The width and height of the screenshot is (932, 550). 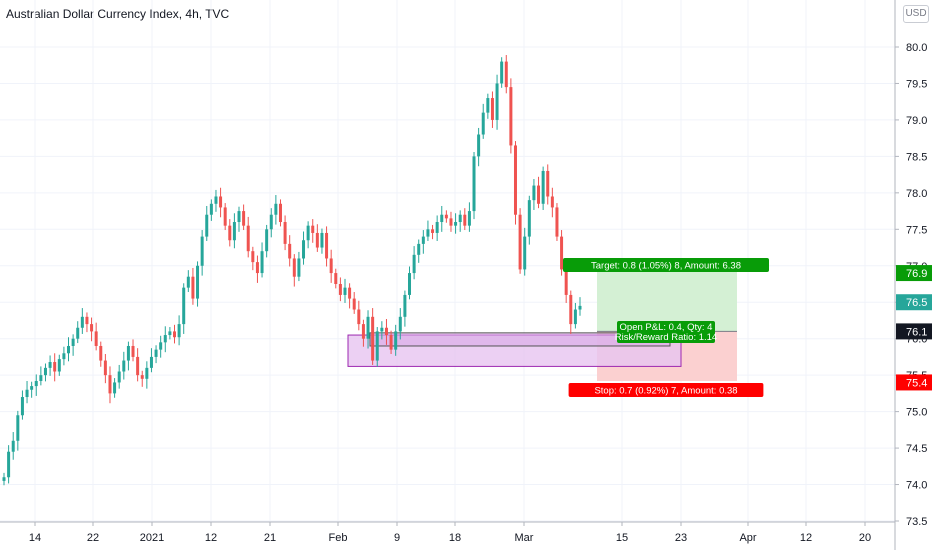 What do you see at coordinates (916, 84) in the screenshot?
I see `y-tick-label: 79.5` at bounding box center [916, 84].